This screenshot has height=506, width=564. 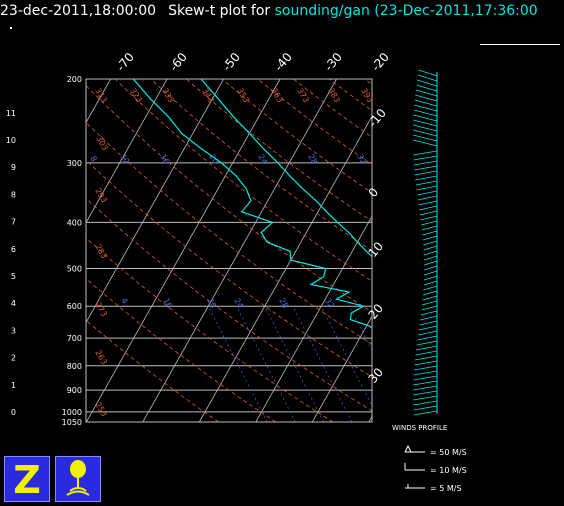 What do you see at coordinates (374, 192) in the screenshot?
I see `right-temperature-label: 0` at bounding box center [374, 192].